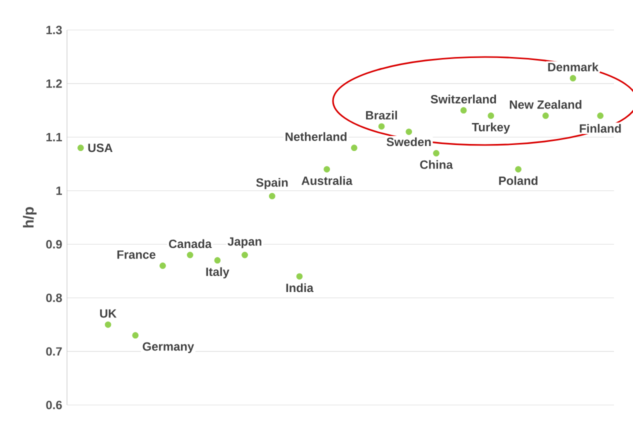 The height and width of the screenshot is (421, 633). What do you see at coordinates (54, 405) in the screenshot?
I see `y-tick-label: 0.6` at bounding box center [54, 405].